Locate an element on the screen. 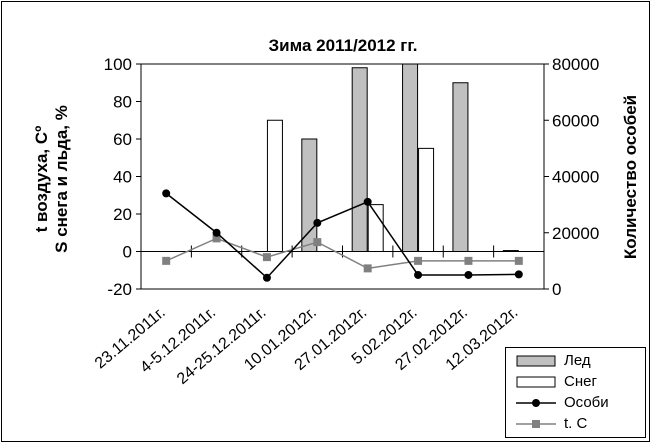 The image size is (653, 445). legend-item-snow: Снег is located at coordinates (577, 382).